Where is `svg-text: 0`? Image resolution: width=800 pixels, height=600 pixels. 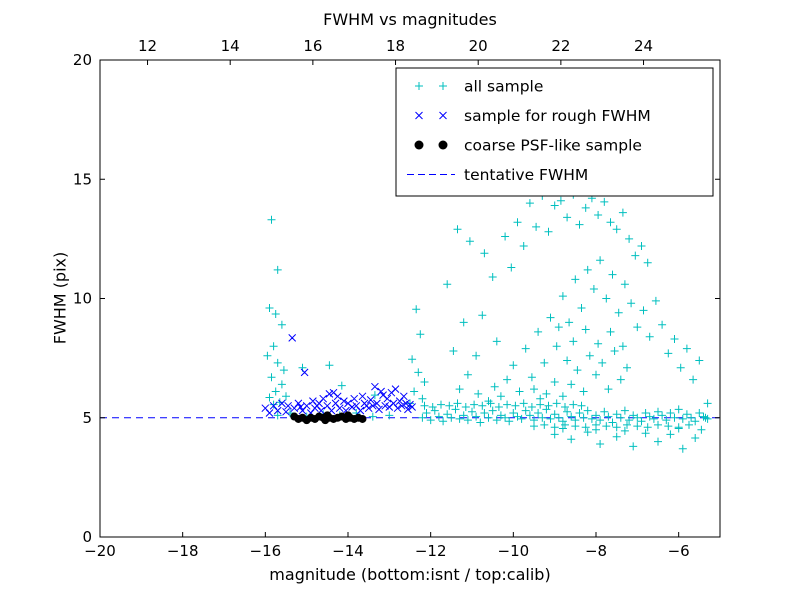 svg-text: 0 is located at coordinates (87, 537).